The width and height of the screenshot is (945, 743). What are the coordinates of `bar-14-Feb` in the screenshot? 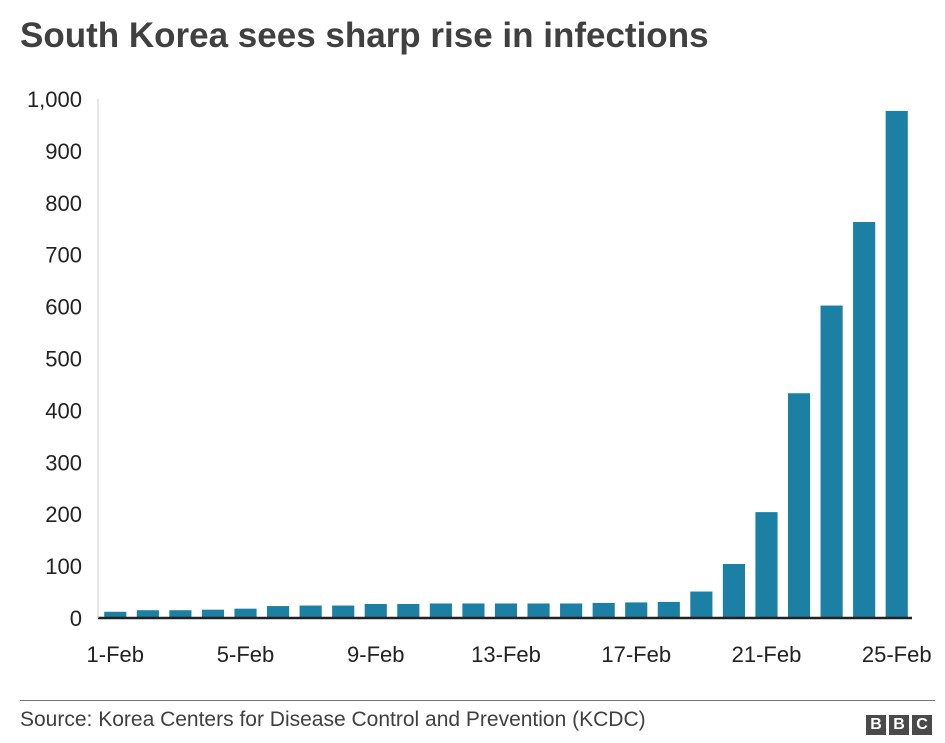 It's located at (538, 610).